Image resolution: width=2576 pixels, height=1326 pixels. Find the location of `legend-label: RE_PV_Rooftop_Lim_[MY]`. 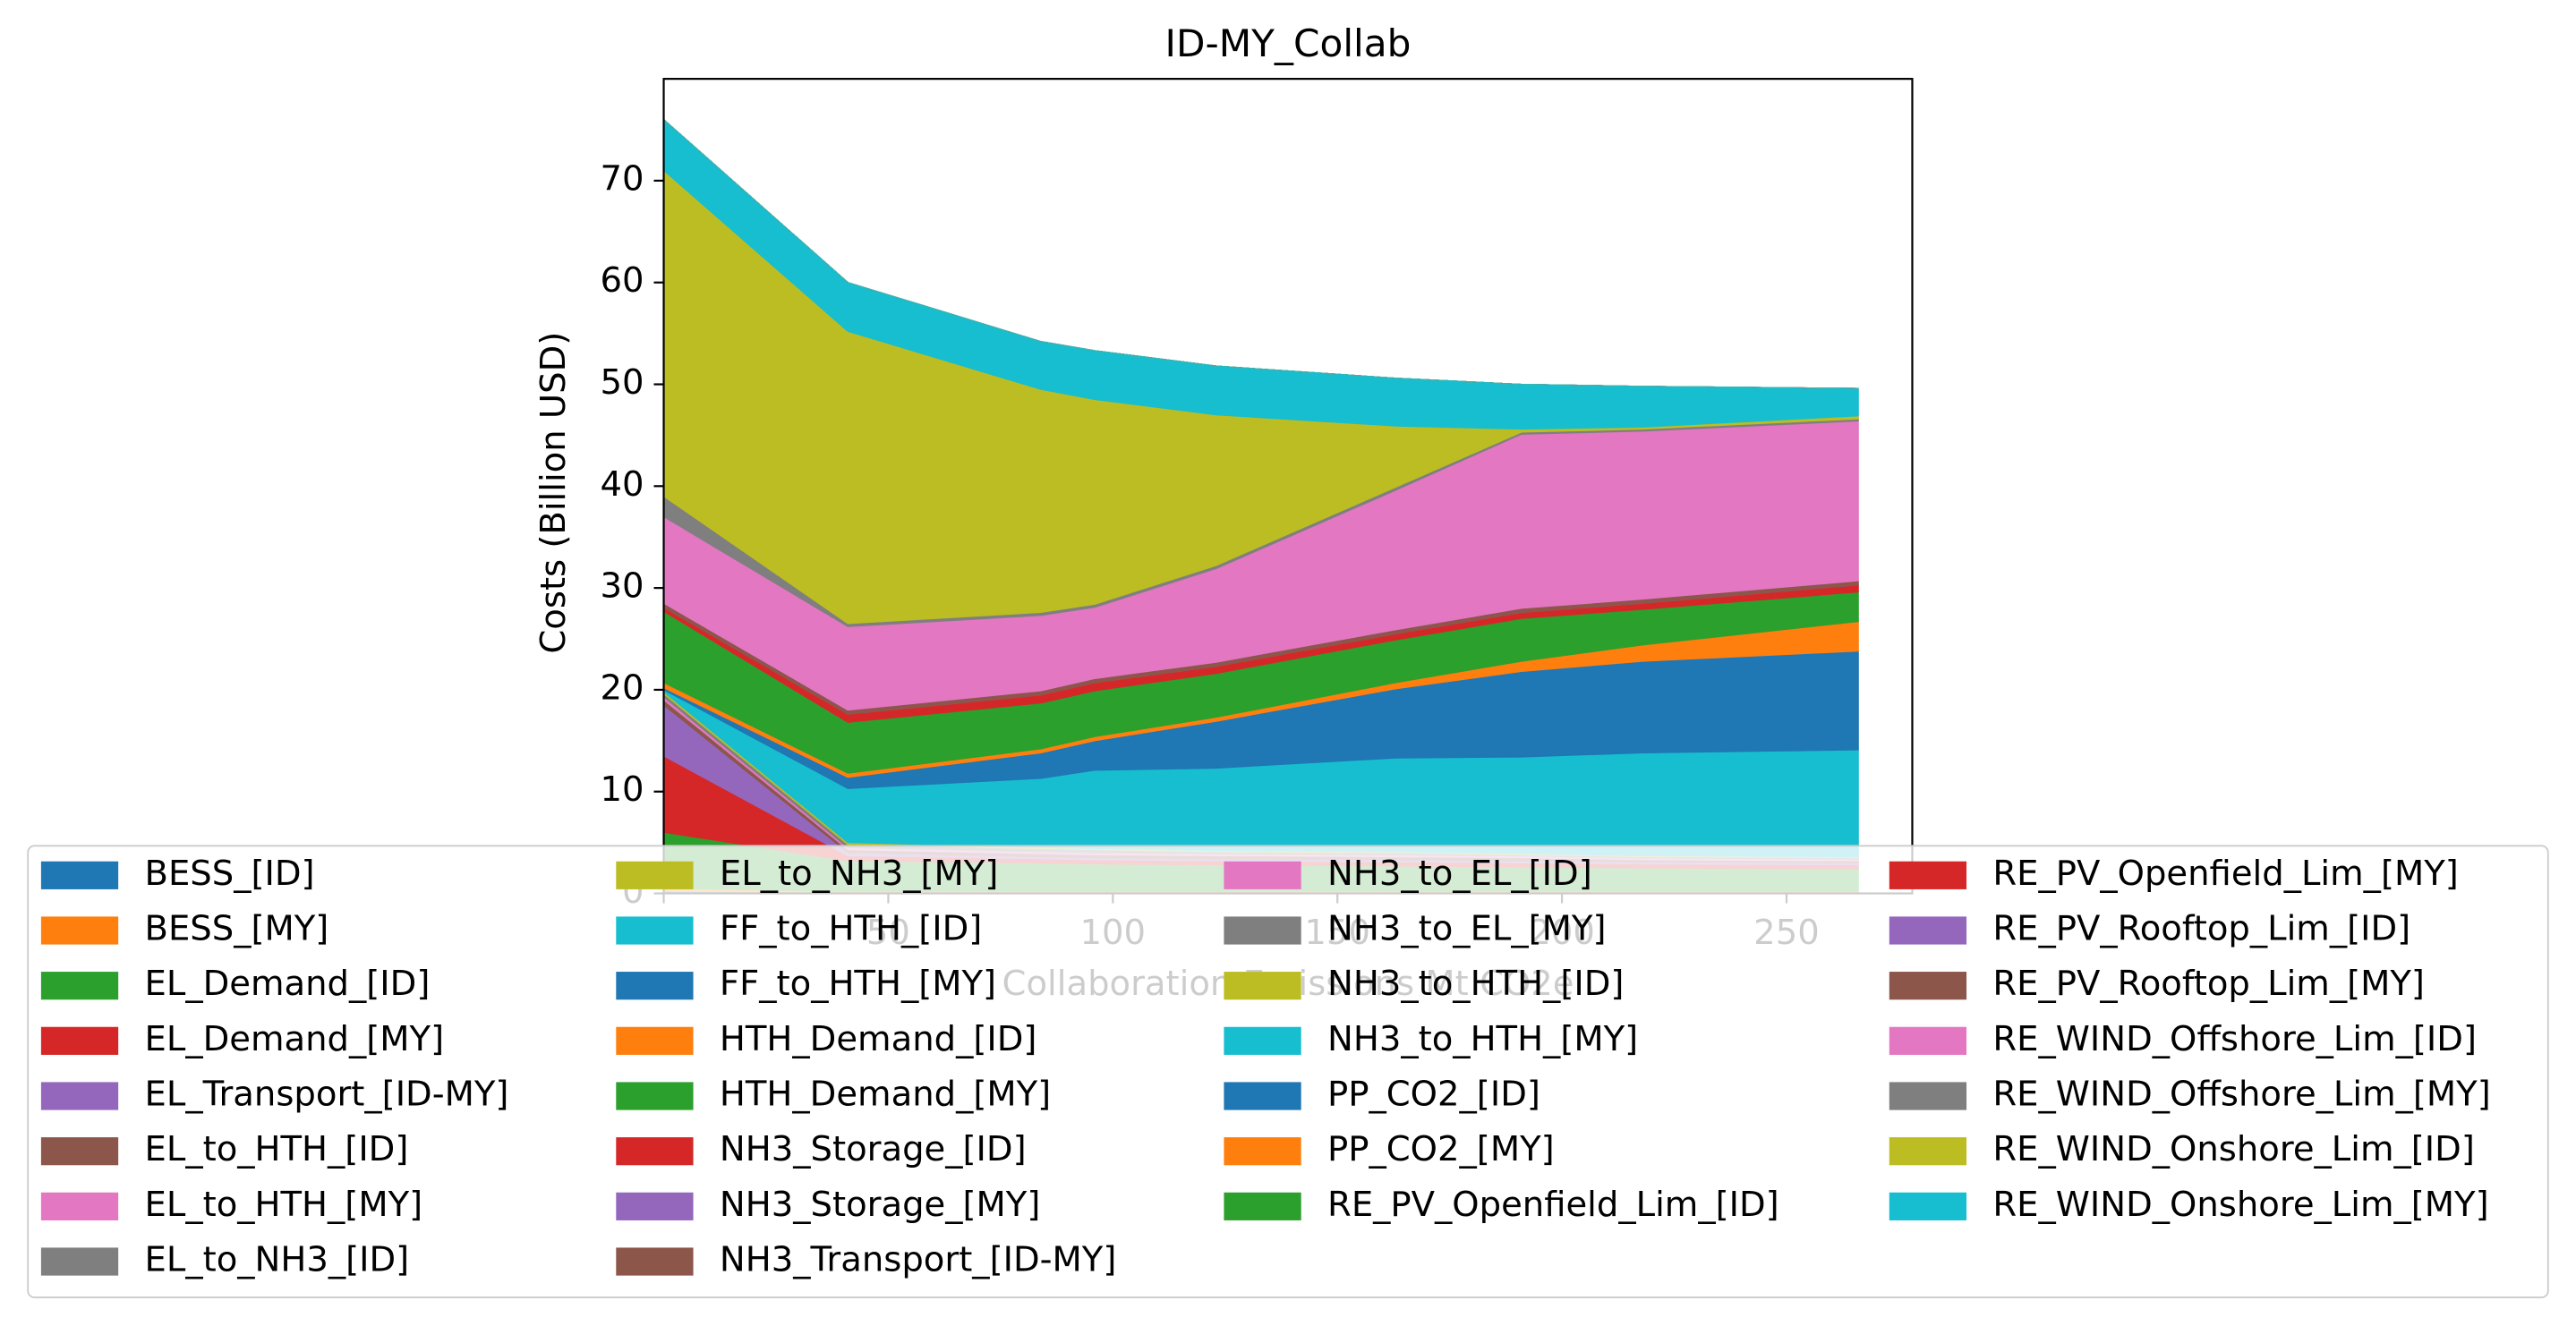

legend-label: RE_PV_Rooftop_Lim_[MY] is located at coordinates (2208, 984).